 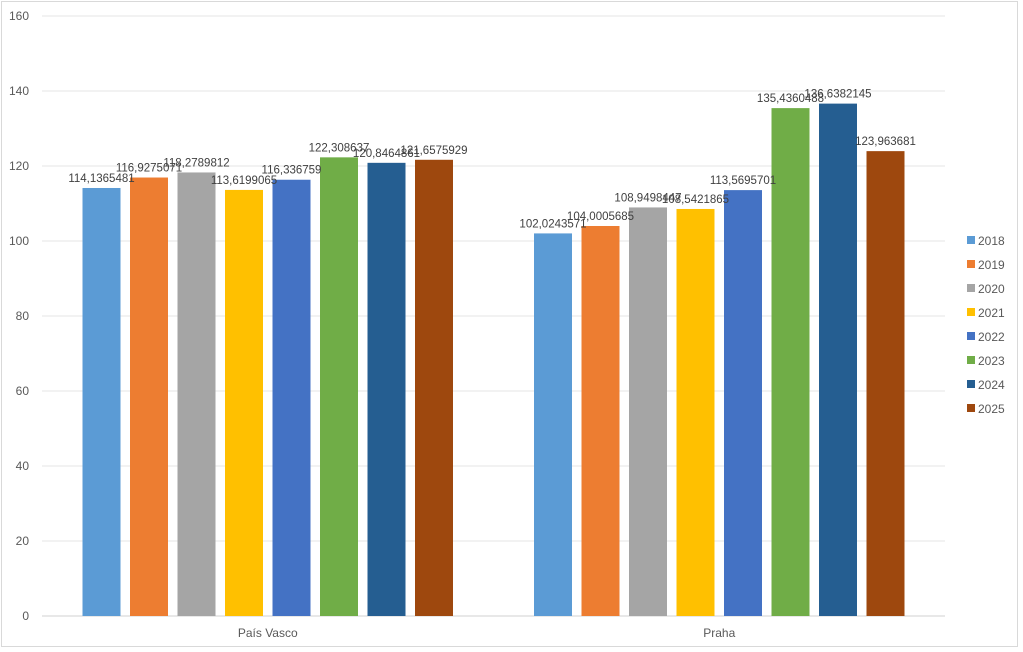 I want to click on legend-label: 2023, so click(x=991, y=361).